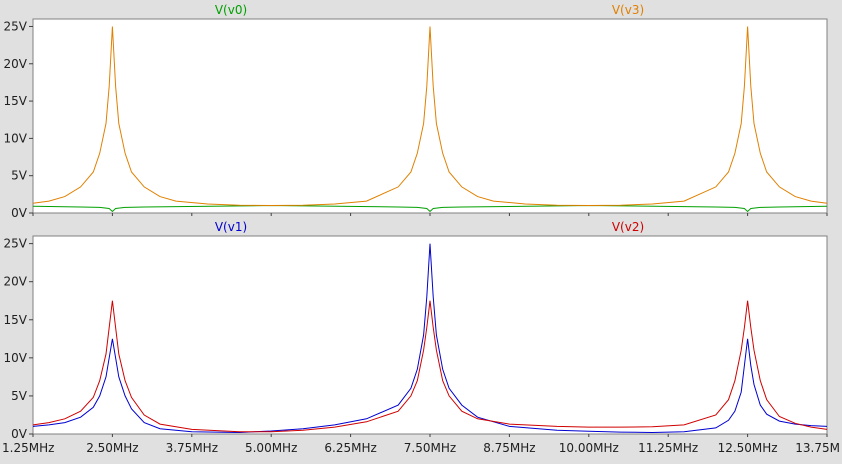  Describe the element at coordinates (430, 208) in the screenshot. I see `series-line-vv0` at that location.